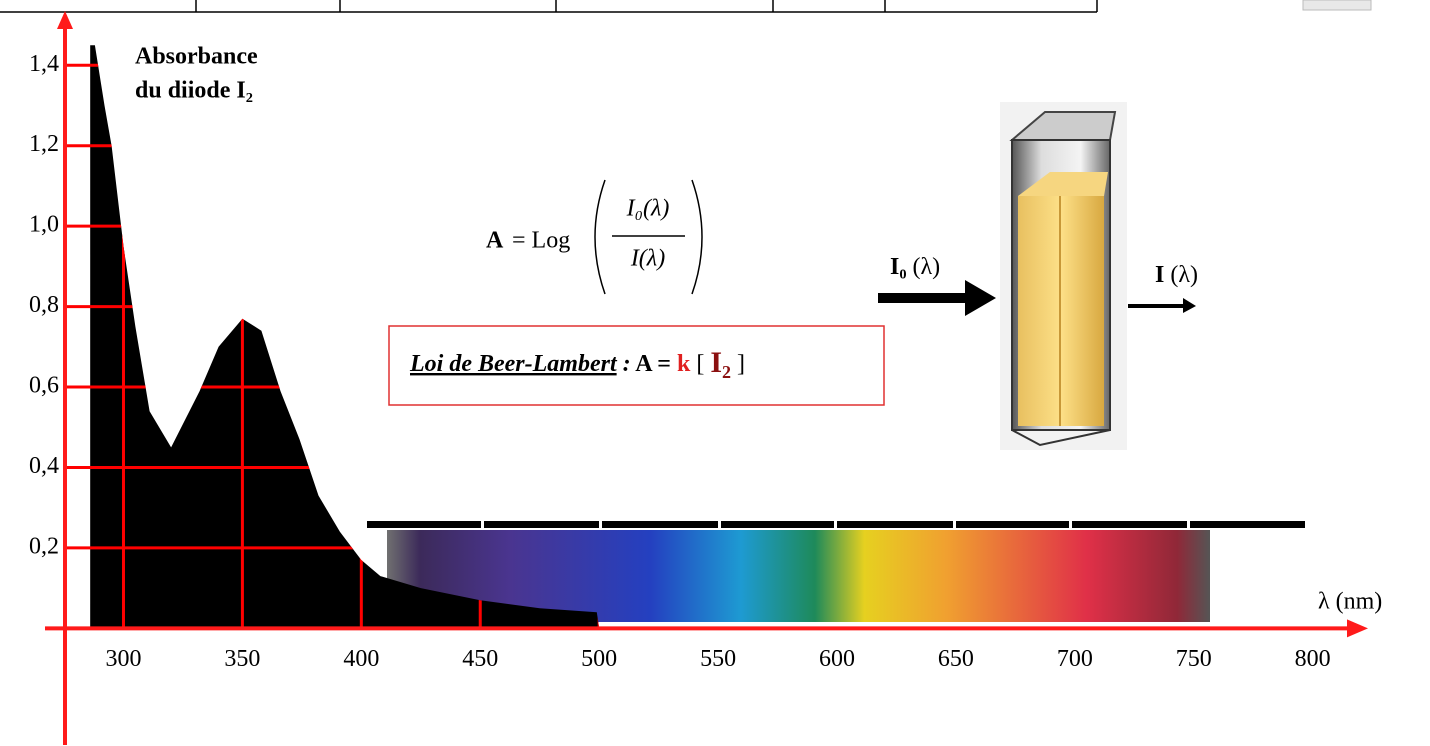 Image resolution: width=1430 pixels, height=746 pixels. What do you see at coordinates (480, 659) in the screenshot?
I see `x-tick-label: 450` at bounding box center [480, 659].